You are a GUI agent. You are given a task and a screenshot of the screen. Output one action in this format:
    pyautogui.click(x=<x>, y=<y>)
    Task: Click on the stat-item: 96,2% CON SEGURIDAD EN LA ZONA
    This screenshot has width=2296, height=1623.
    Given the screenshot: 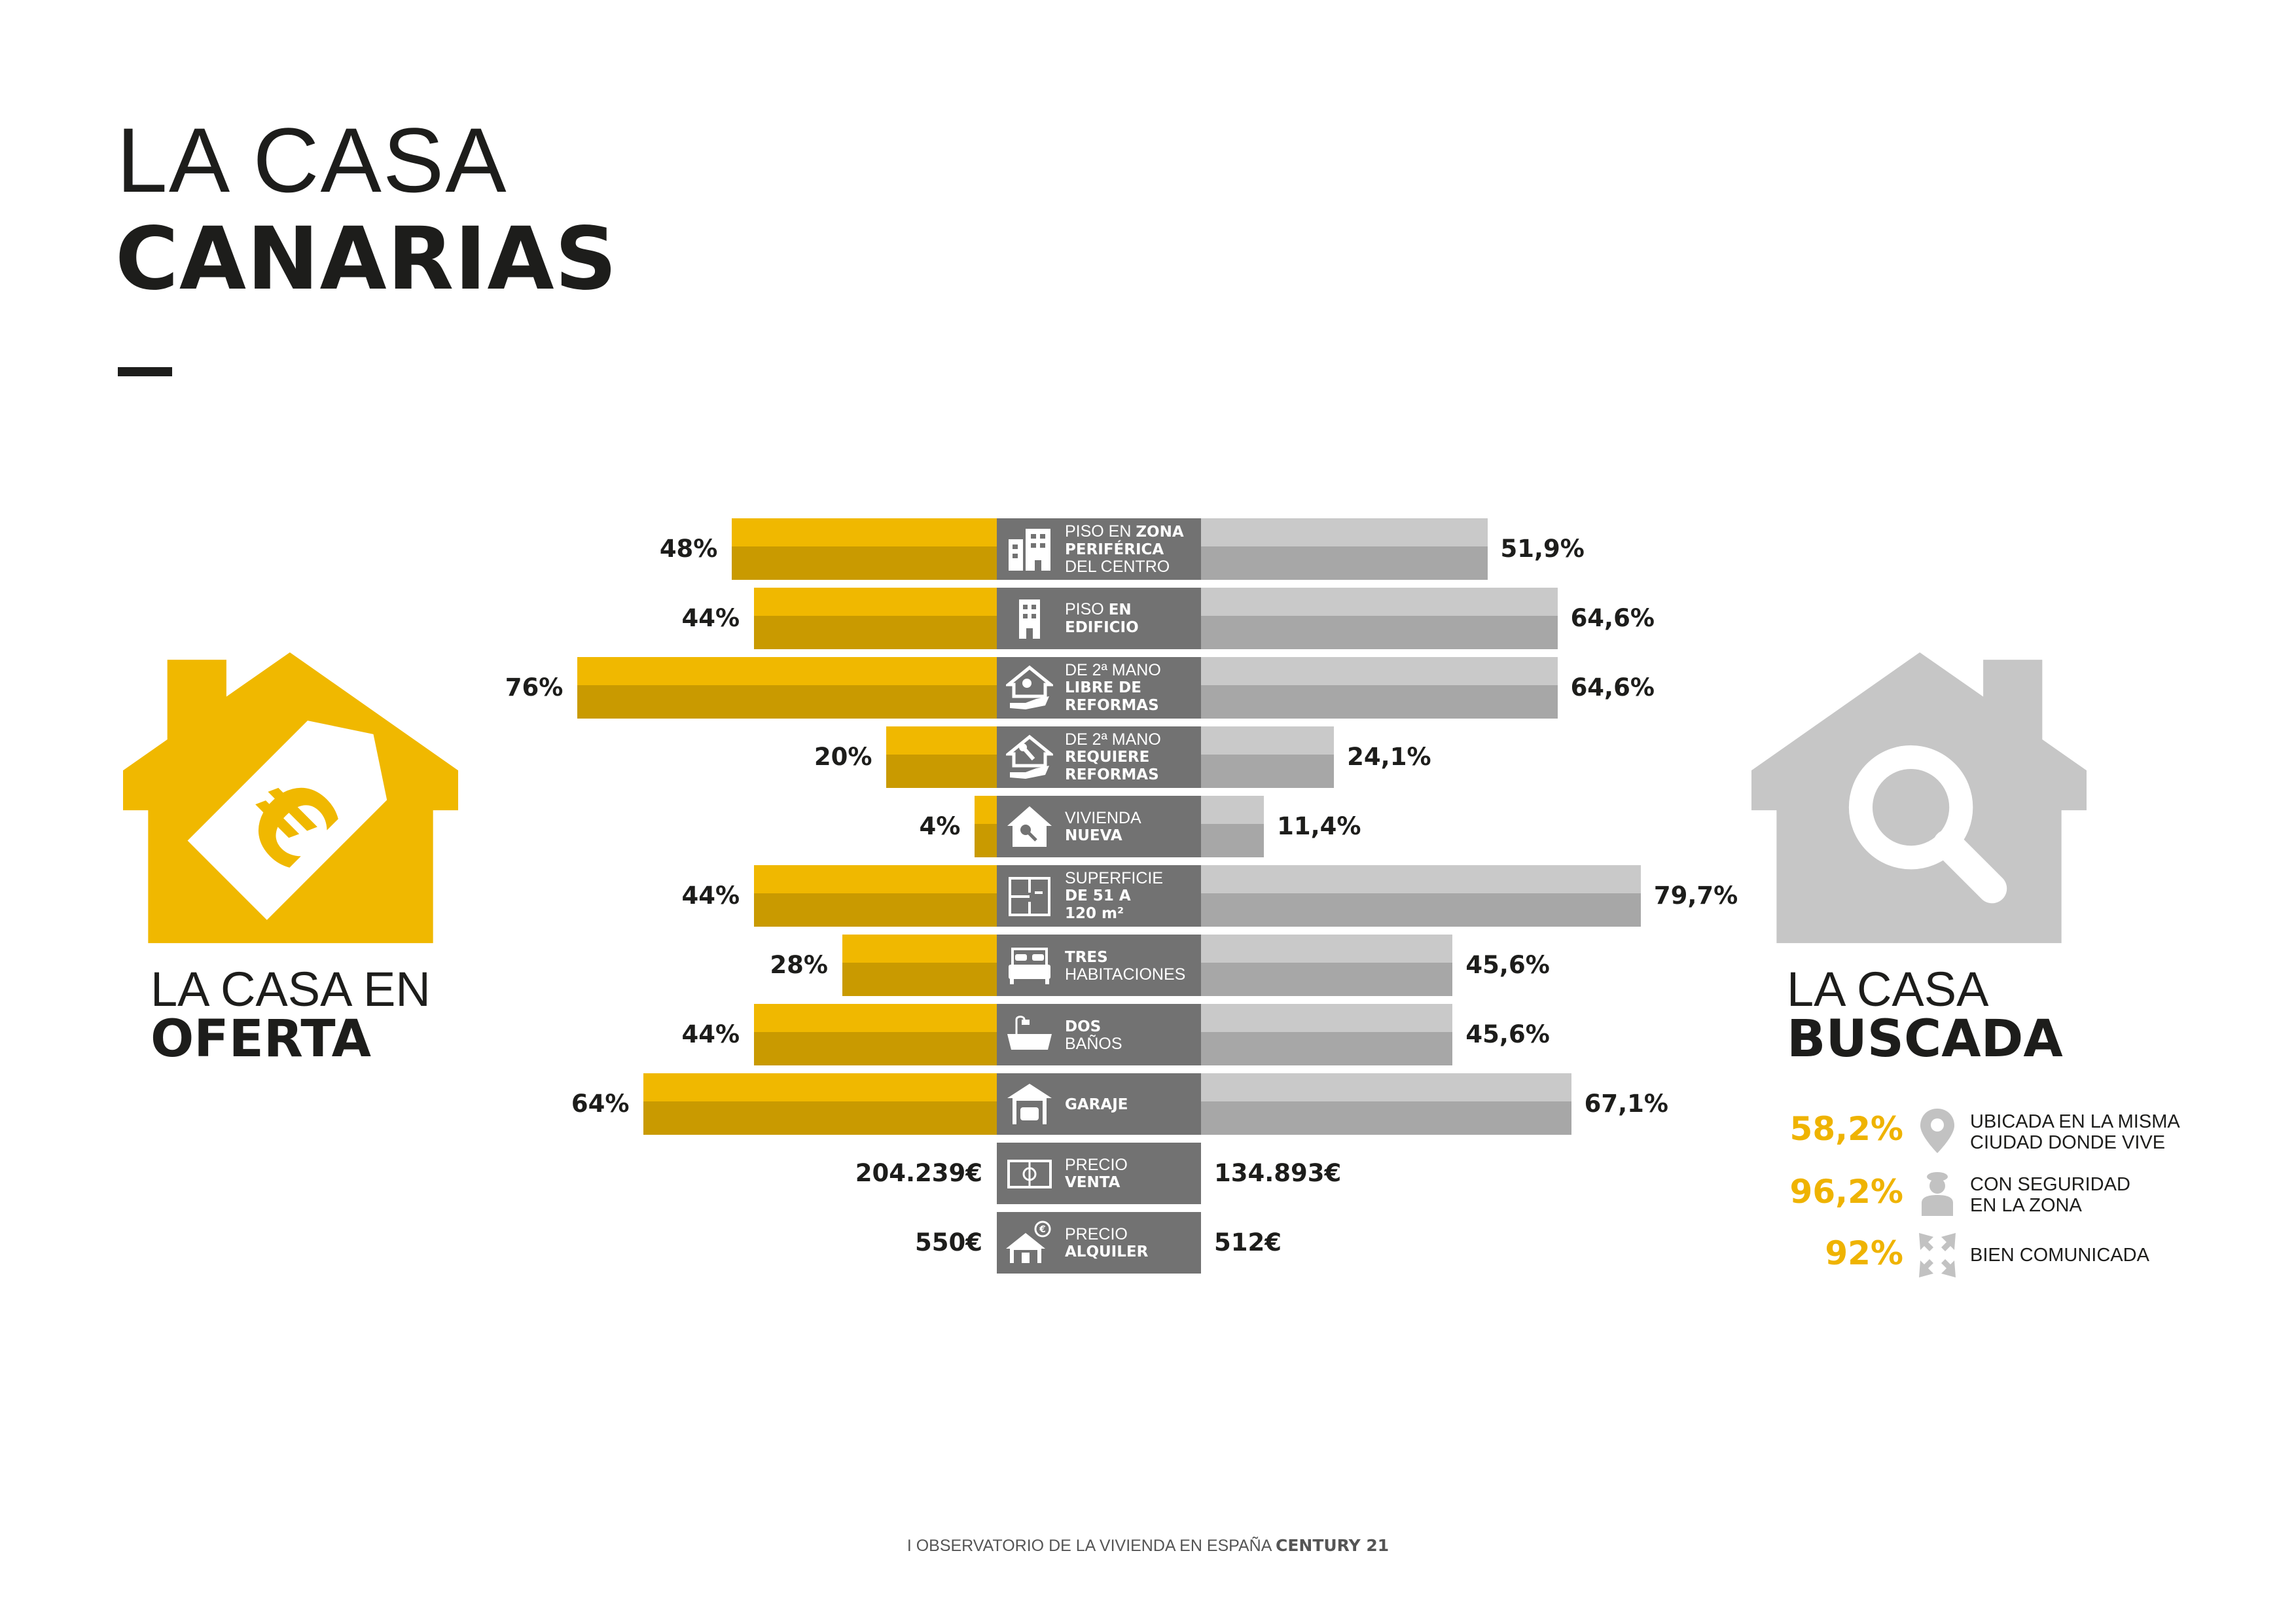 What is the action you would take?
    pyautogui.click(x=2012, y=1195)
    